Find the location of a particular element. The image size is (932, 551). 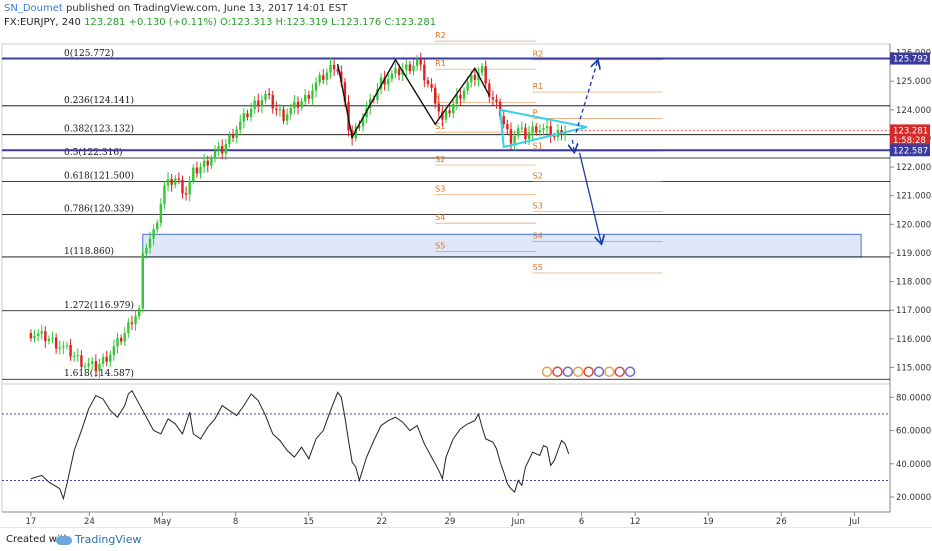

x-tick-label: Jun is located at coordinates (518, 522).